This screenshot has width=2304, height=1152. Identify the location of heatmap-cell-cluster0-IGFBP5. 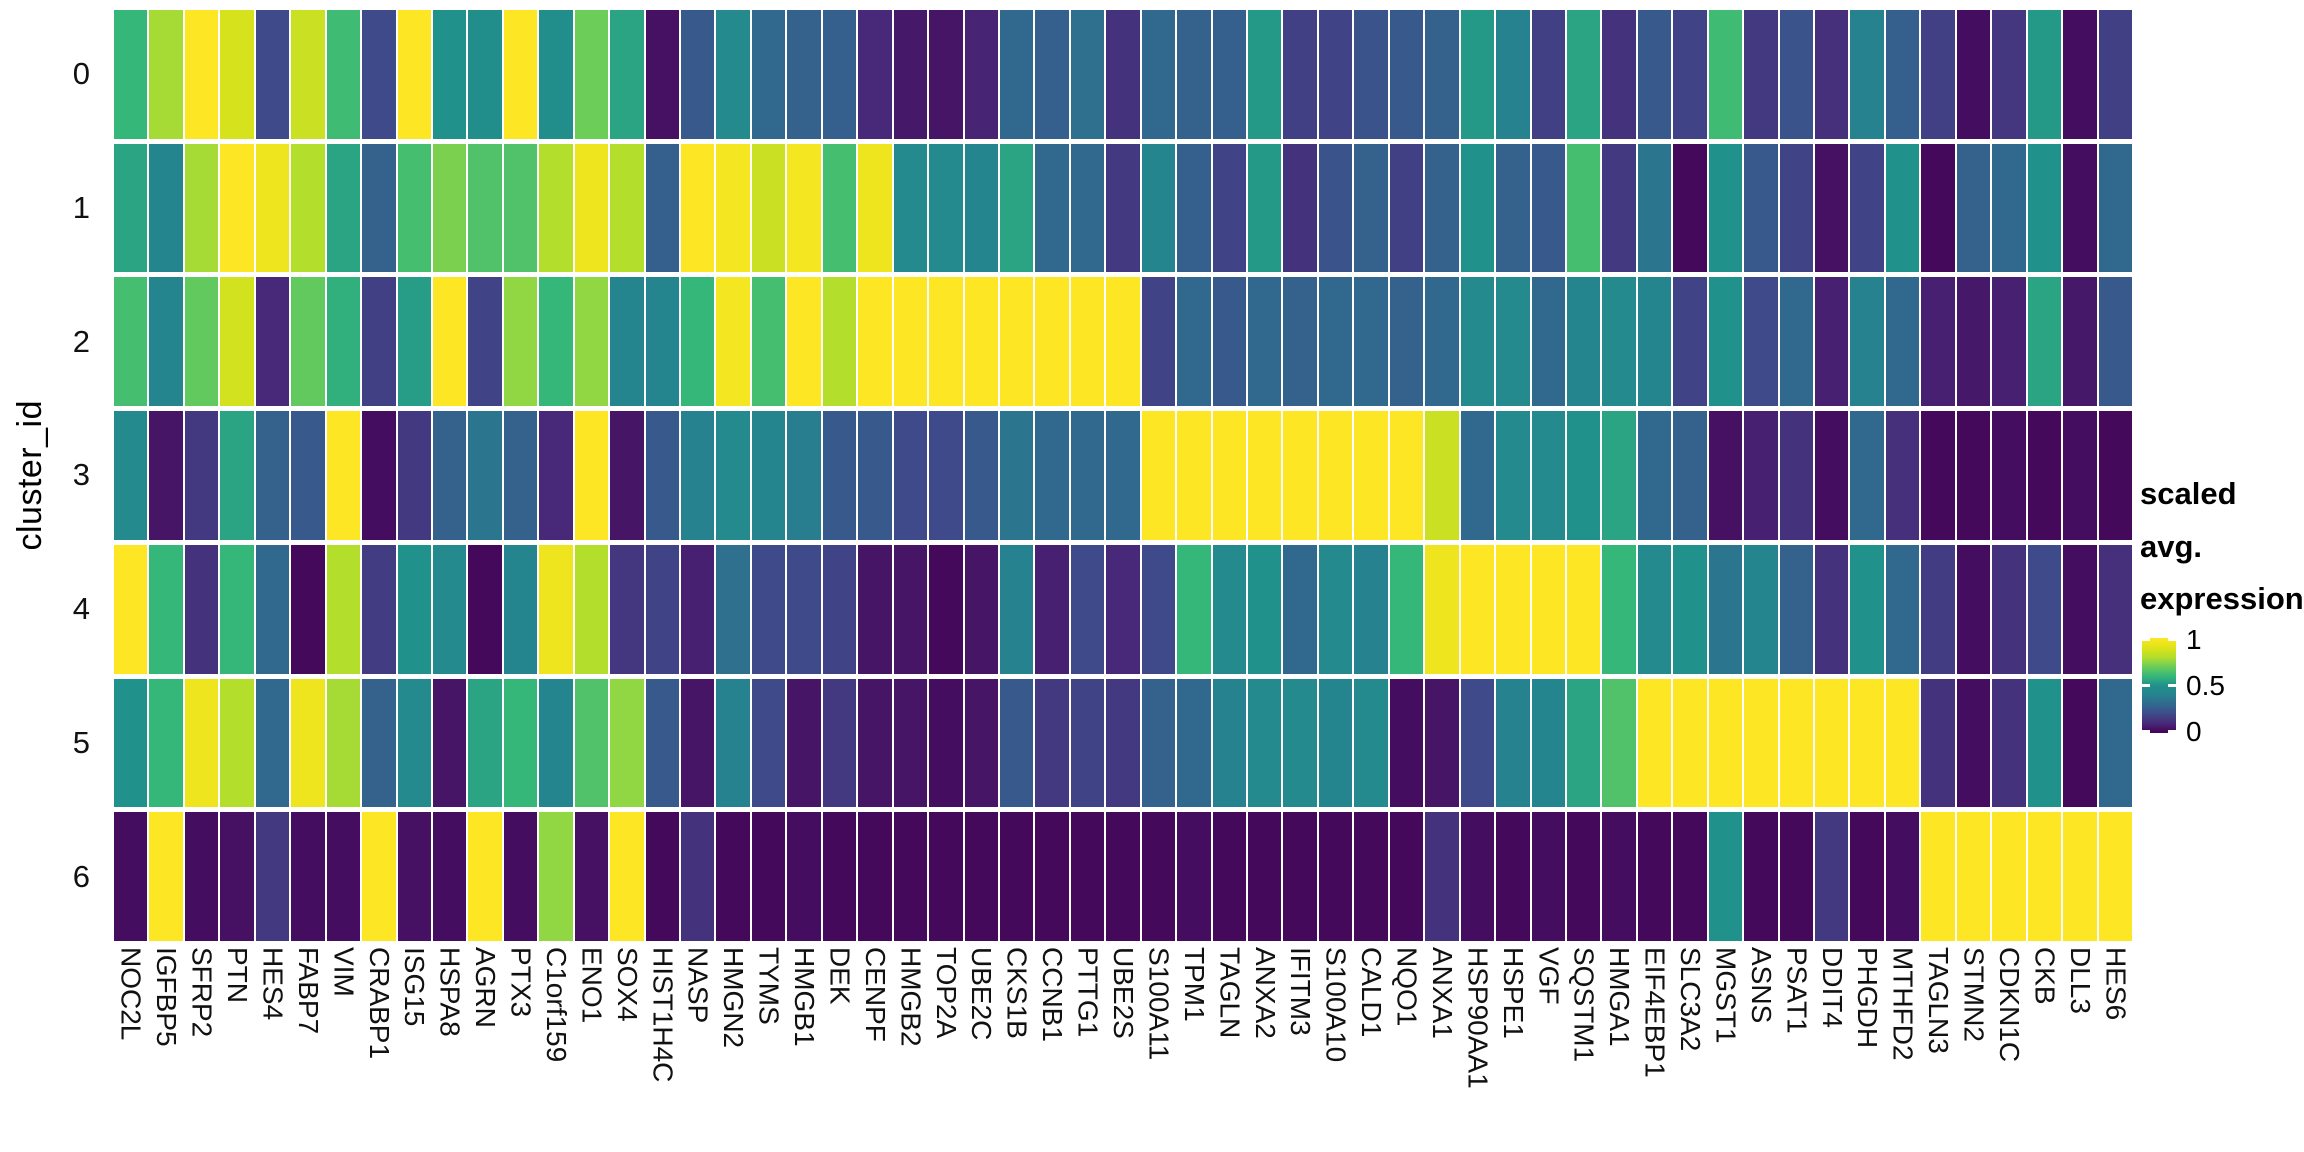
(166, 74).